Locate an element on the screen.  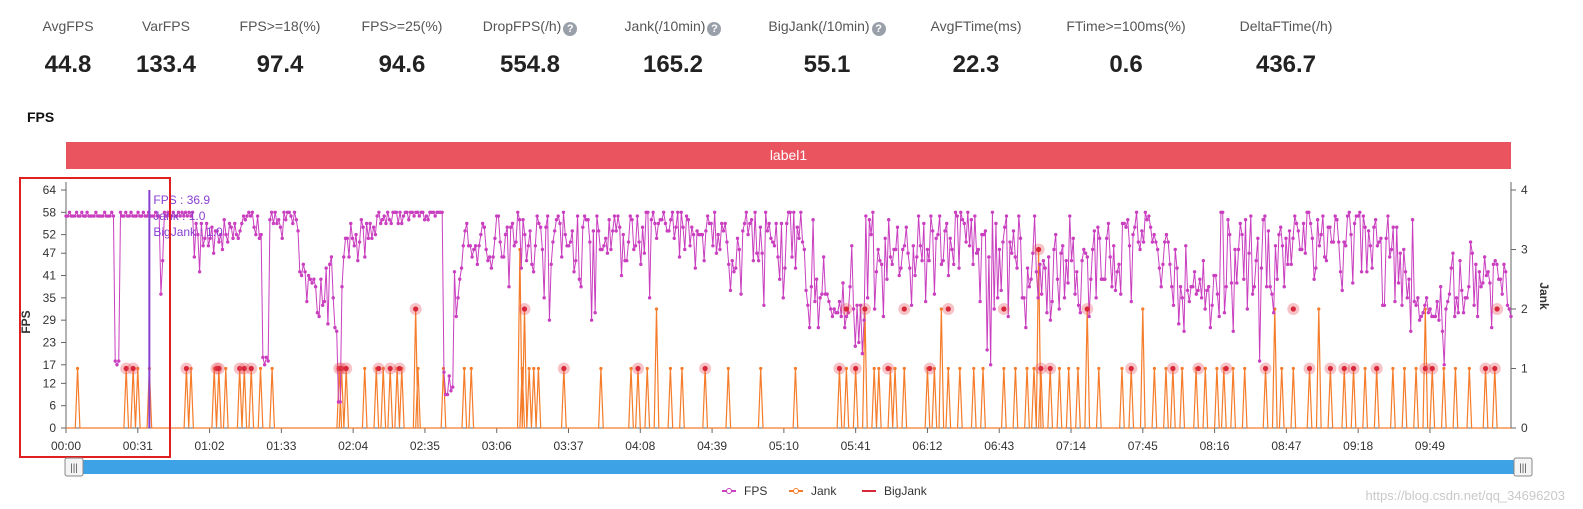
metric-ftime-100ms: FTime>=100ms(%) 0.6 is located at coordinates (1126, 48).